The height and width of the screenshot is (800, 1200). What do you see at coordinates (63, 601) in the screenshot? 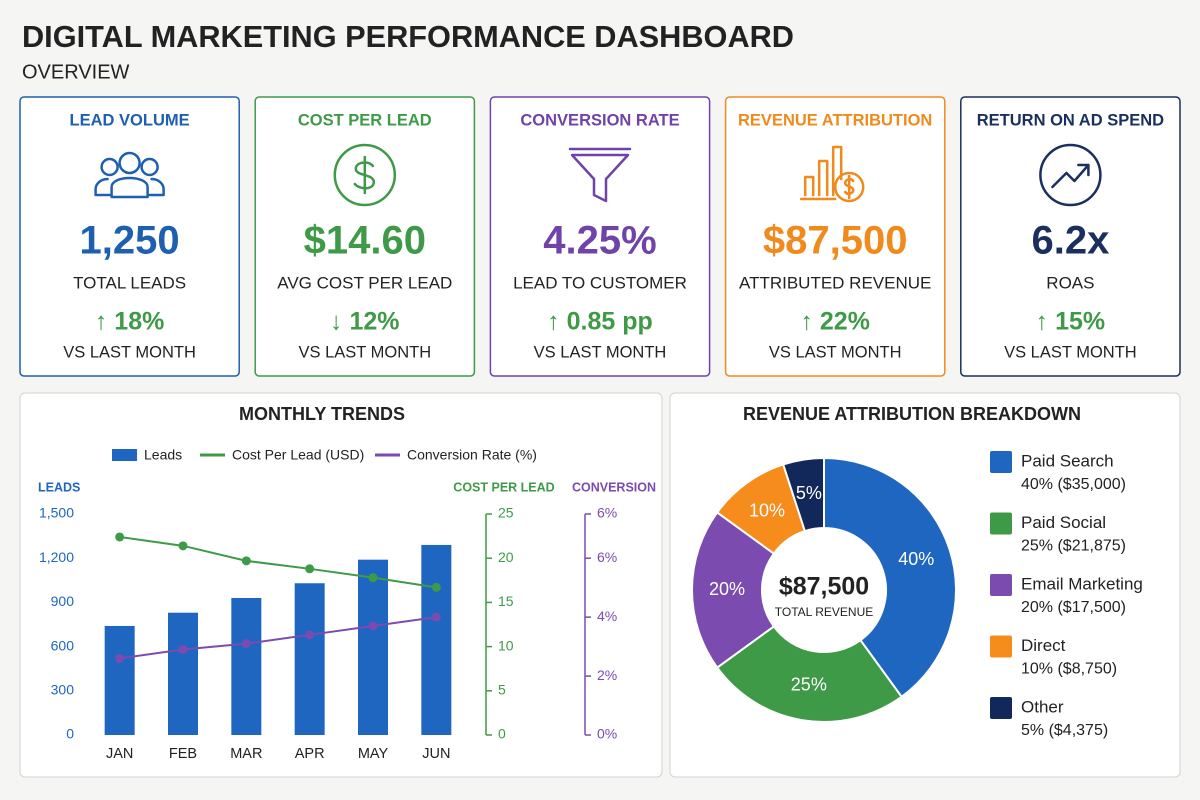
I see `y-tick-label: 900` at bounding box center [63, 601].